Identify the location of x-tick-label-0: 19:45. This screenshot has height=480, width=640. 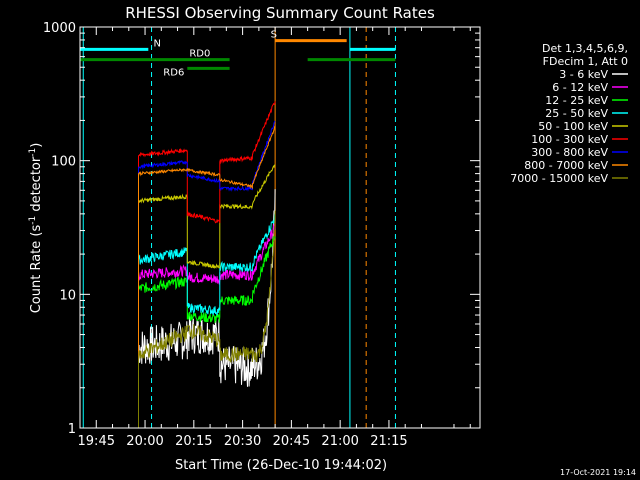
(96, 441).